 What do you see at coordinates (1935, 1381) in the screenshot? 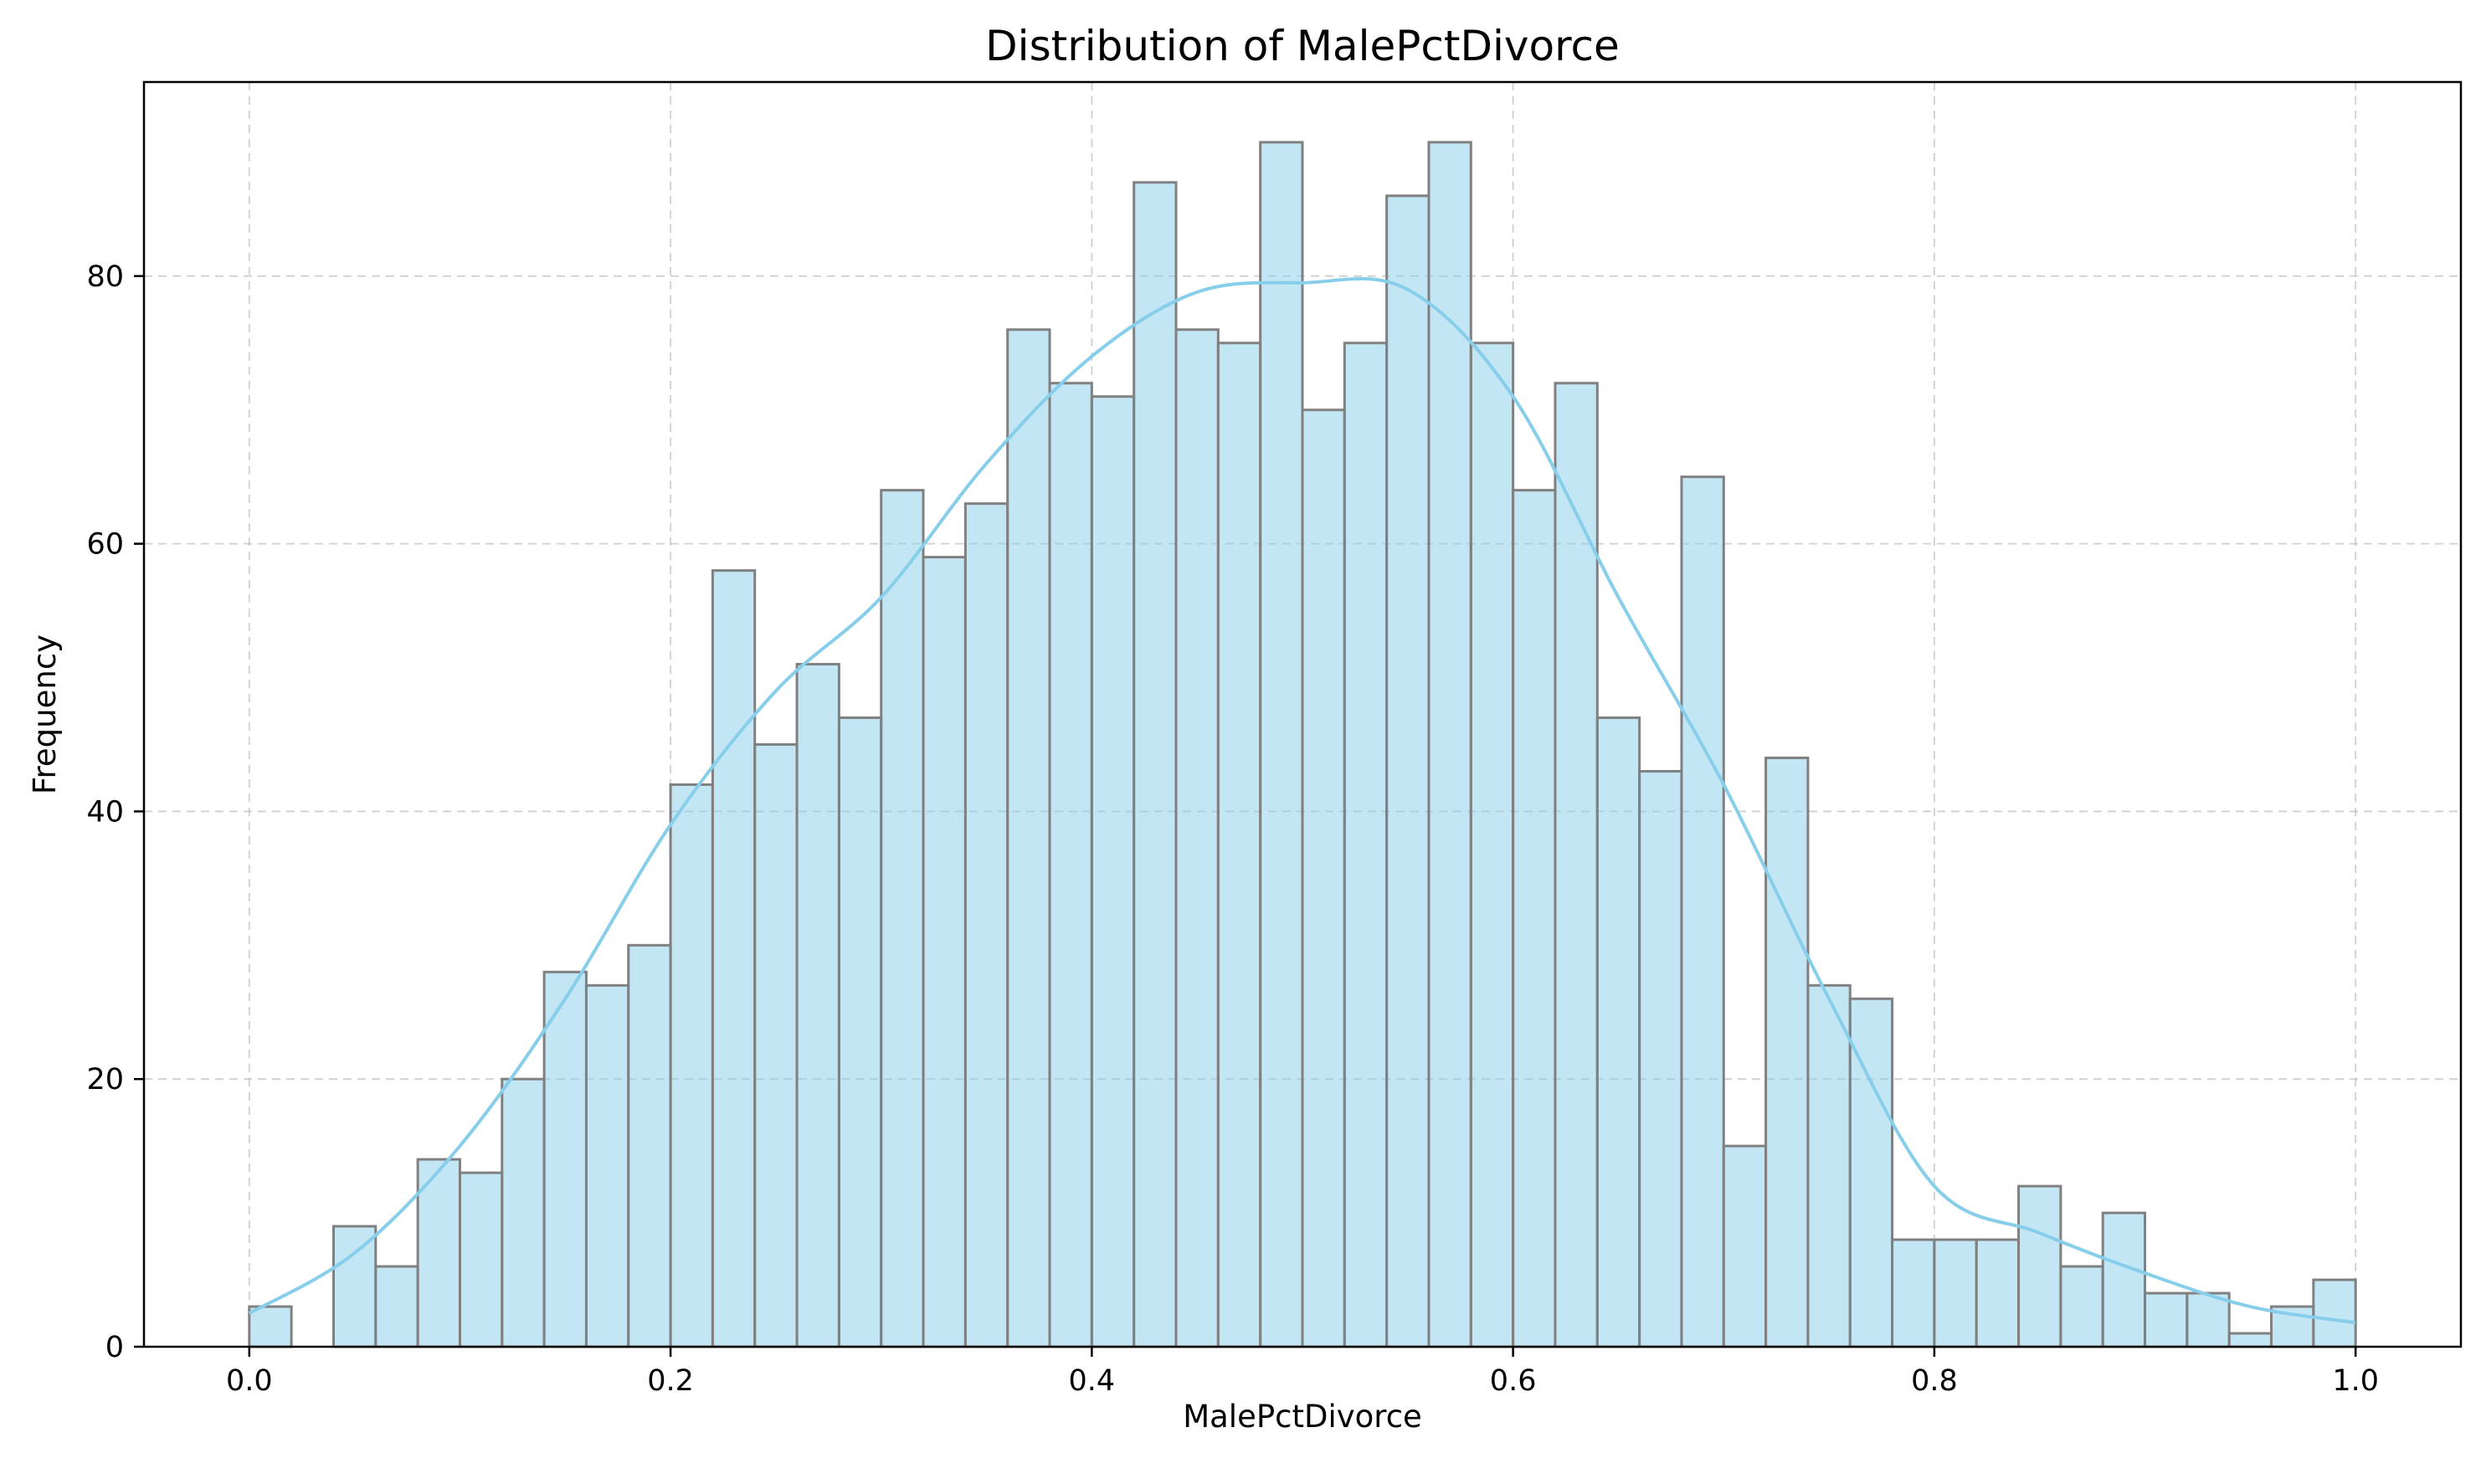
I see `x-tick-label: 0.8` at bounding box center [1935, 1381].